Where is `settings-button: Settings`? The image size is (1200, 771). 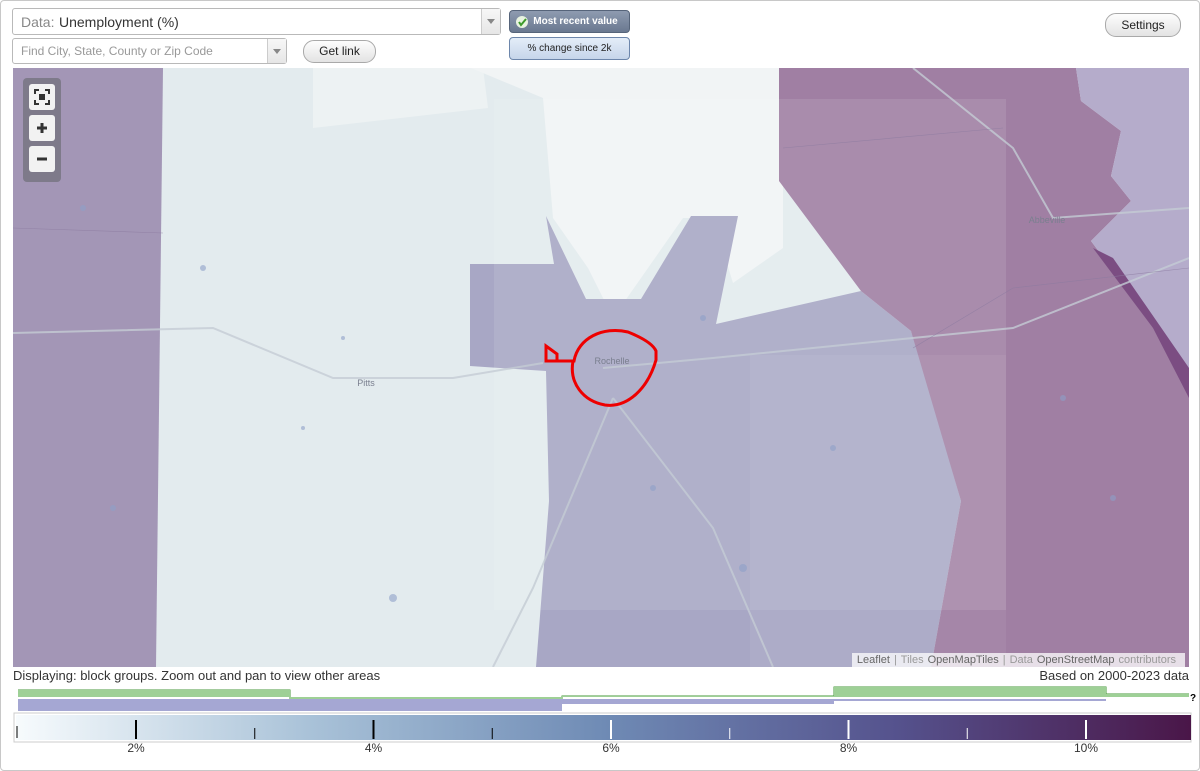 settings-button: Settings is located at coordinates (1143, 25).